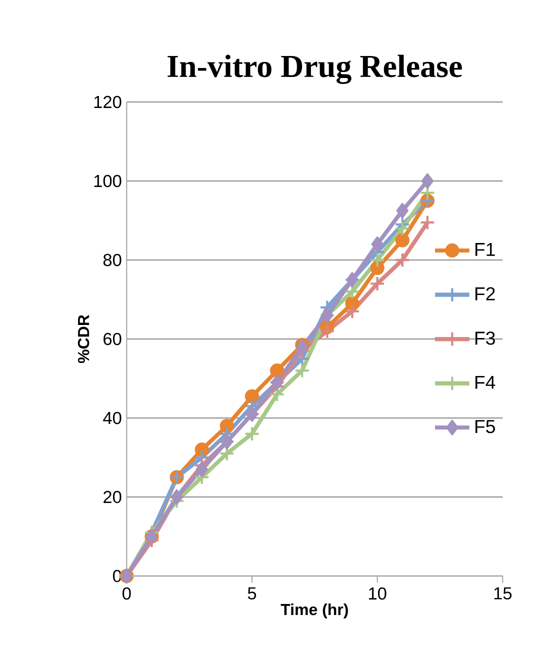 This screenshot has height=658, width=536. Describe the element at coordinates (113, 339) in the screenshot. I see `y-tick-label: 60` at that location.